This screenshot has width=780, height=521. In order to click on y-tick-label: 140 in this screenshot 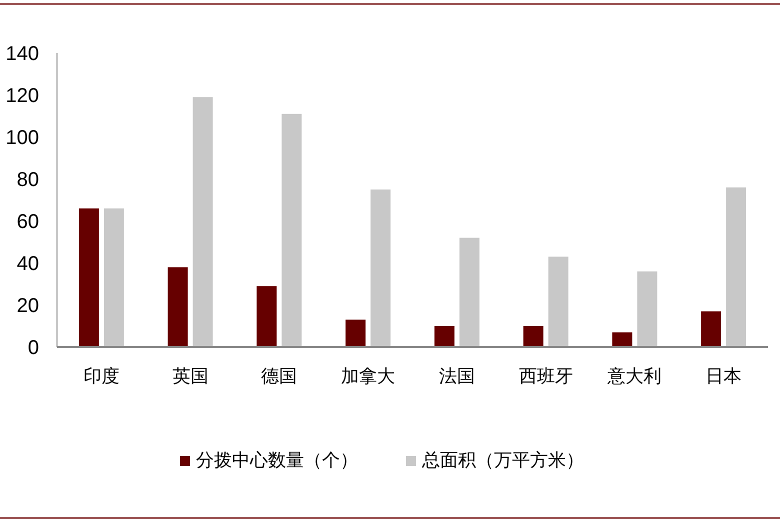, I will do `click(22, 54)`.